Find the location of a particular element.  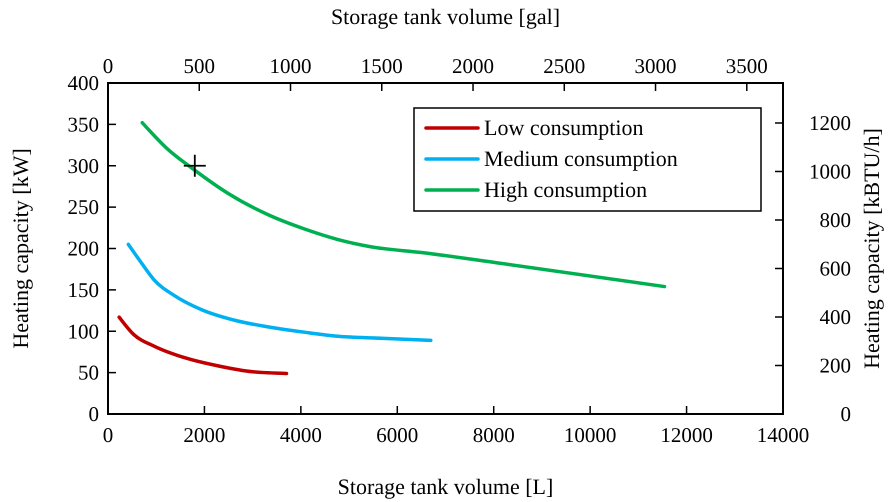

y2-tick-label: 1200 is located at coordinates (830, 122).